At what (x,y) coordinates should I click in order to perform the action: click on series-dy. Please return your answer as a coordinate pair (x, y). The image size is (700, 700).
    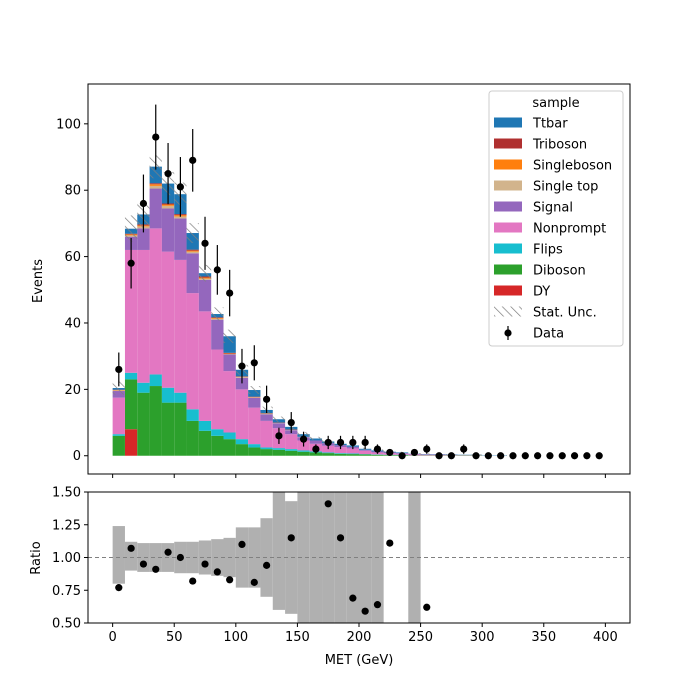
    Looking at the image, I should click on (131, 442).